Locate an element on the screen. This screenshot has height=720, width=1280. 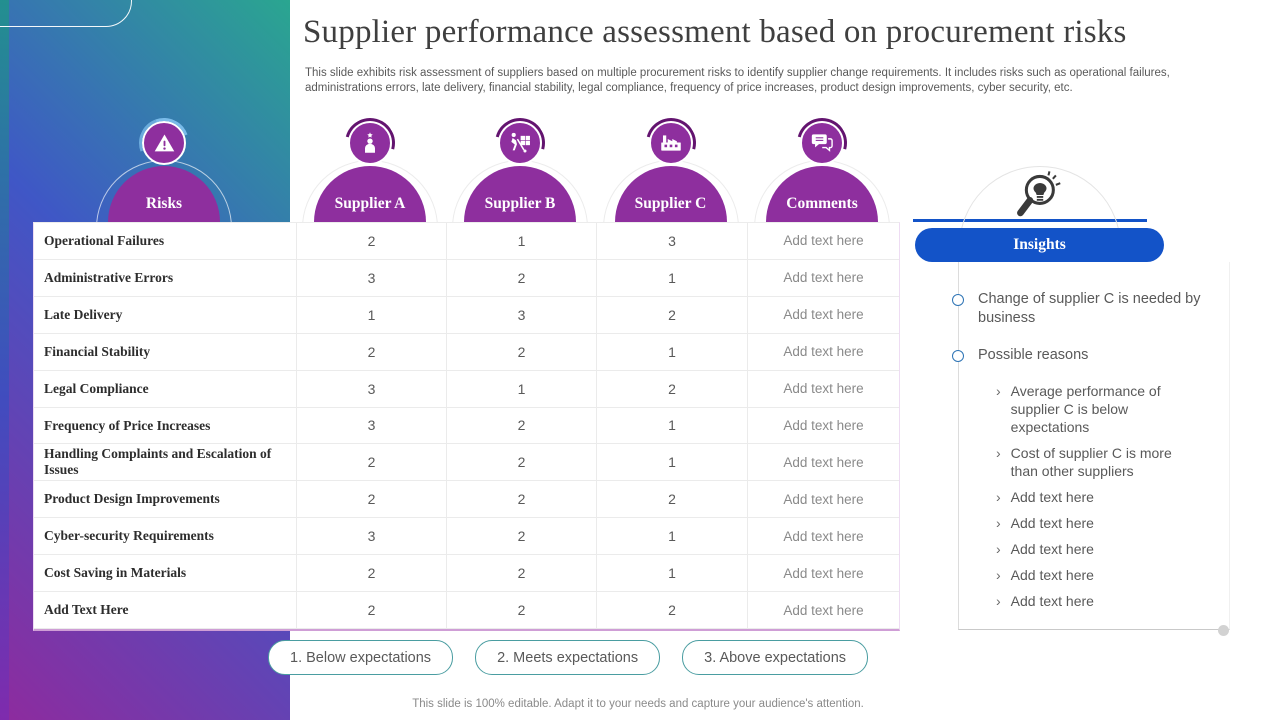
risk-name-cell: Add Text Here is located at coordinates (165, 610).